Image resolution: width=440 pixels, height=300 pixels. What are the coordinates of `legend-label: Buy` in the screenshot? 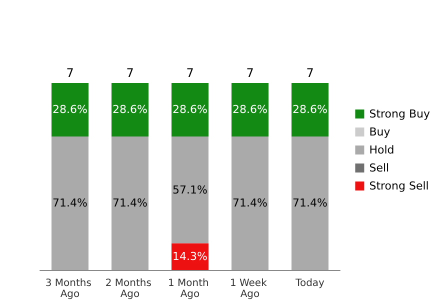 It's located at (380, 132).